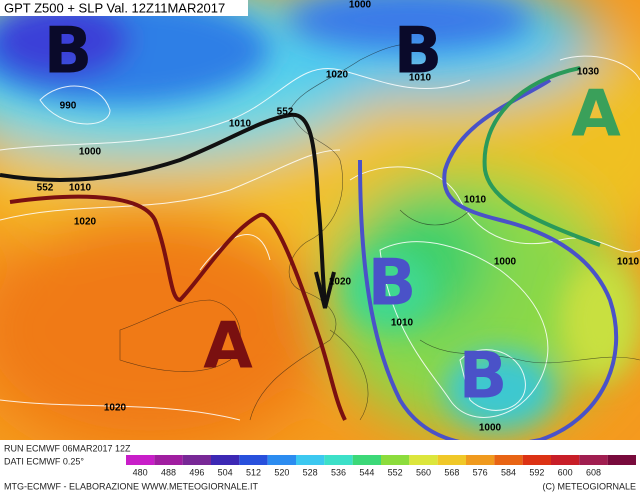  Describe the element at coordinates (565, 472) in the screenshot. I see `scale-label: 600` at that location.